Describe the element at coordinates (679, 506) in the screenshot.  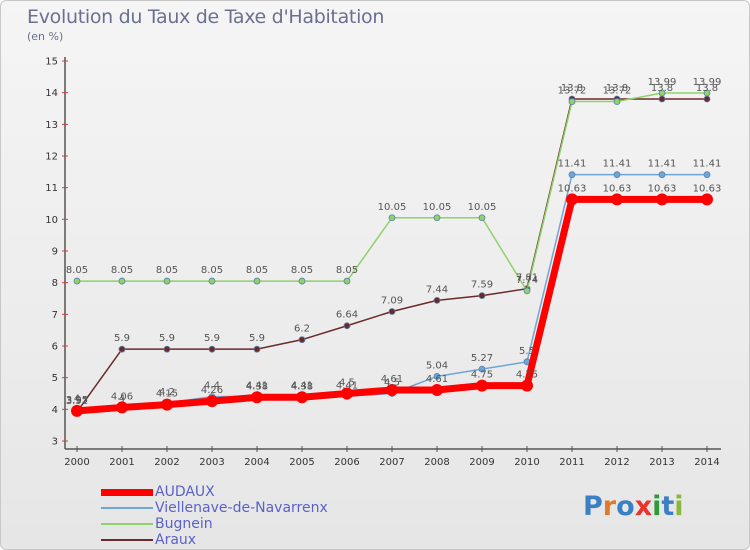
I see `logo-letter: i` at that location.